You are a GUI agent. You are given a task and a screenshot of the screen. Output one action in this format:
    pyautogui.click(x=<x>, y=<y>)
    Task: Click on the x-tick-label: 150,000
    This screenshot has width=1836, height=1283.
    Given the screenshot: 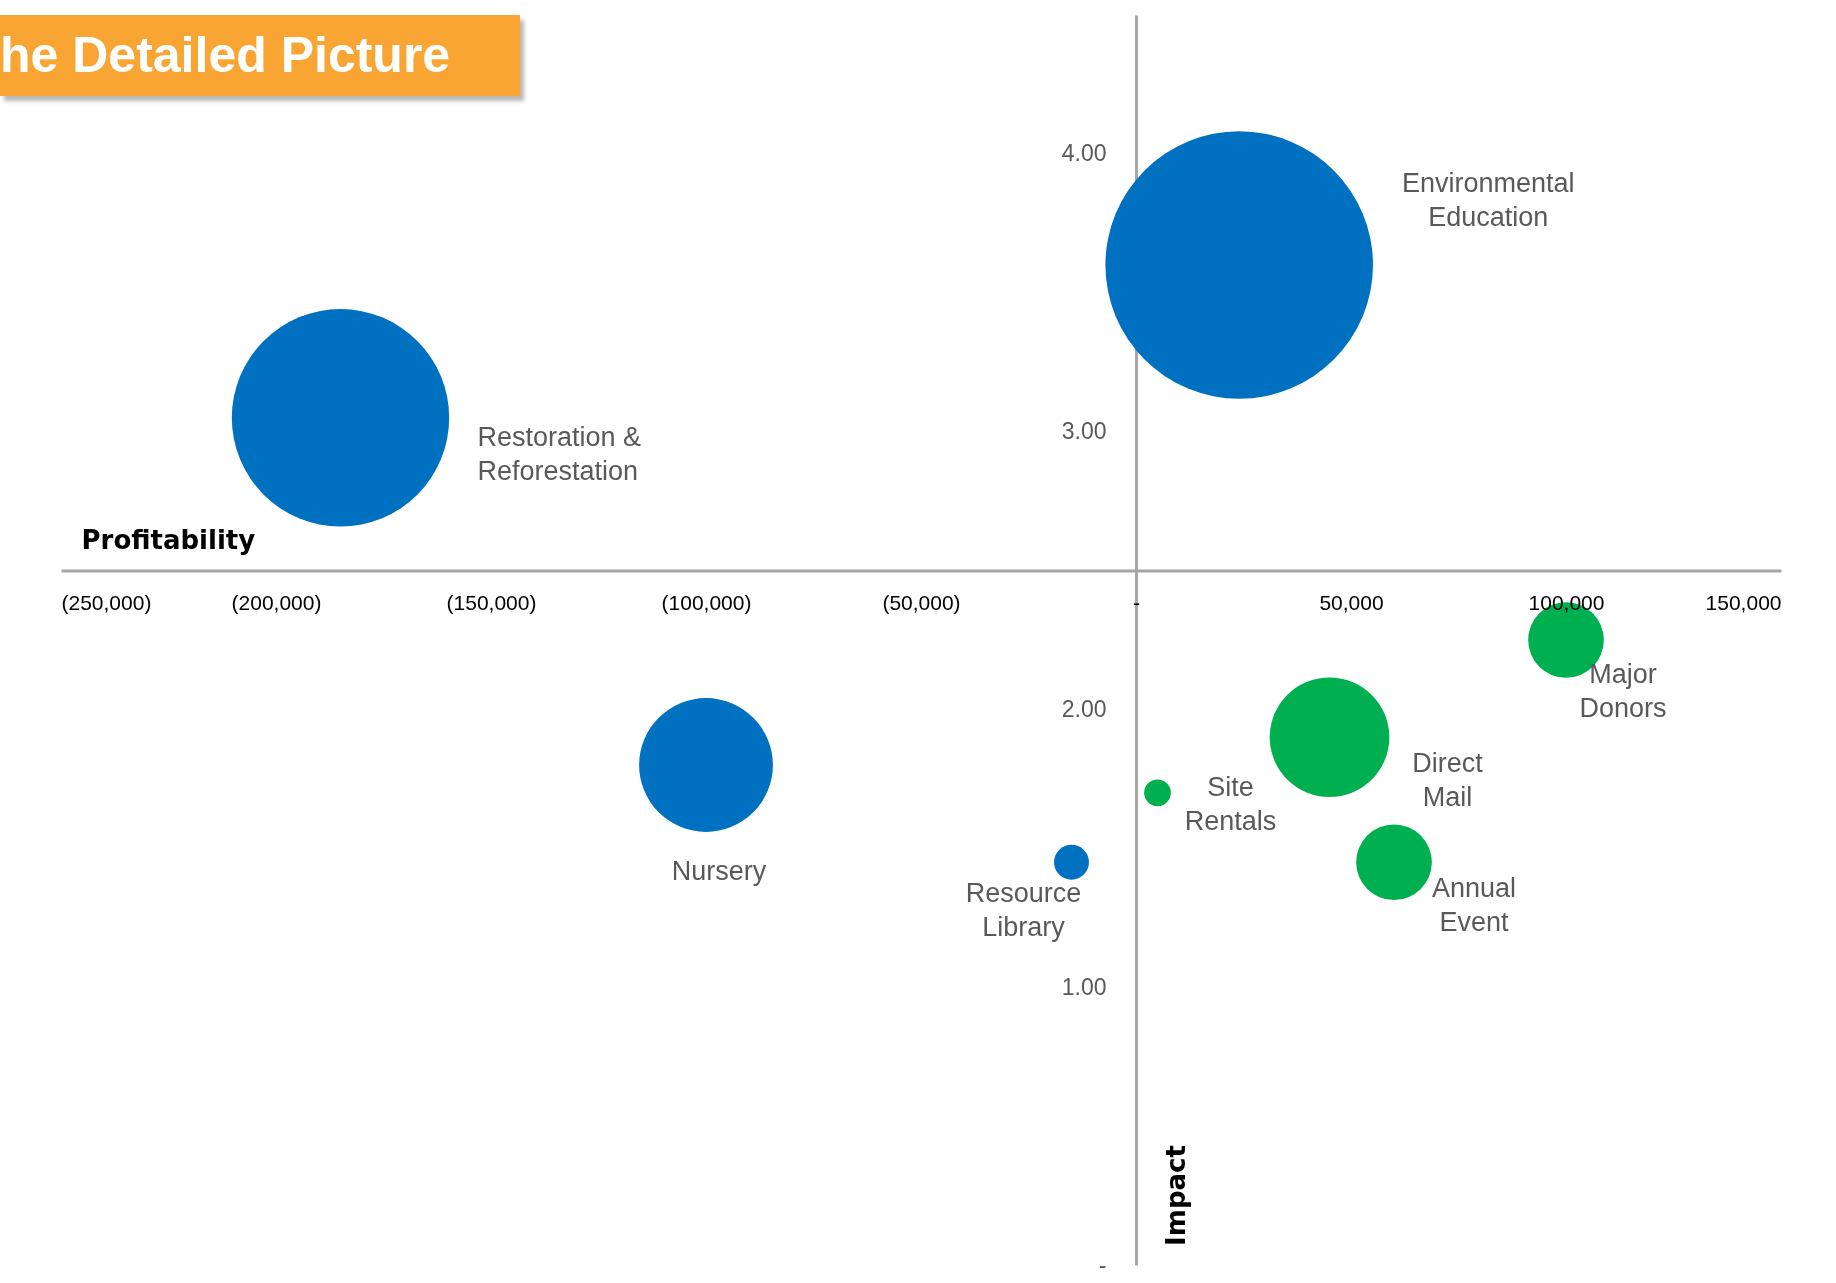 What is the action you would take?
    pyautogui.click(x=1743, y=603)
    